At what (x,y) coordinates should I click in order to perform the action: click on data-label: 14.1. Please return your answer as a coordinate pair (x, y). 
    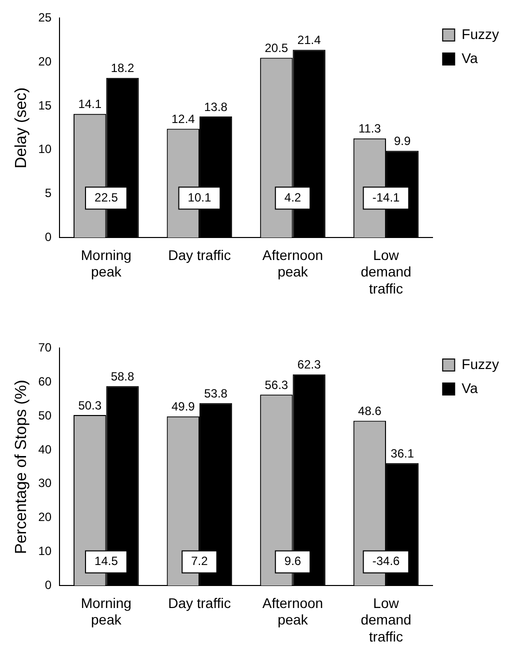
    Looking at the image, I should click on (90, 104).